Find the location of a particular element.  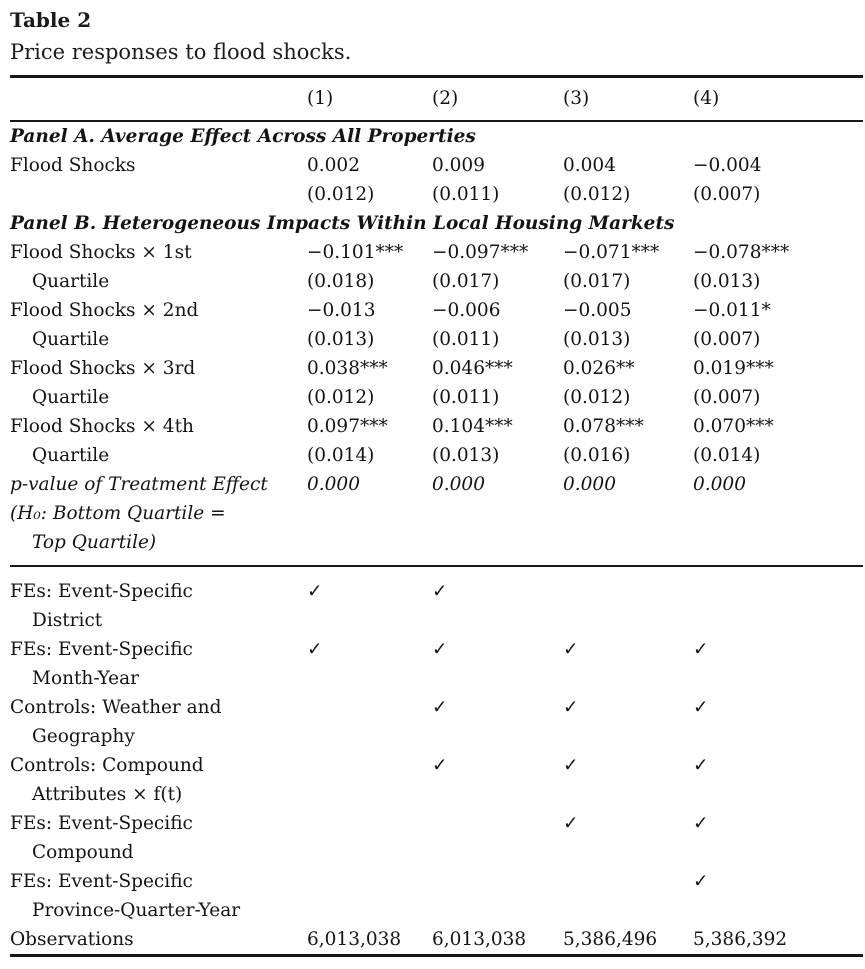

spec-row-compound-attrs-1: Controls: Compound ✓ ✓ ✓ is located at coordinates (436, 765).